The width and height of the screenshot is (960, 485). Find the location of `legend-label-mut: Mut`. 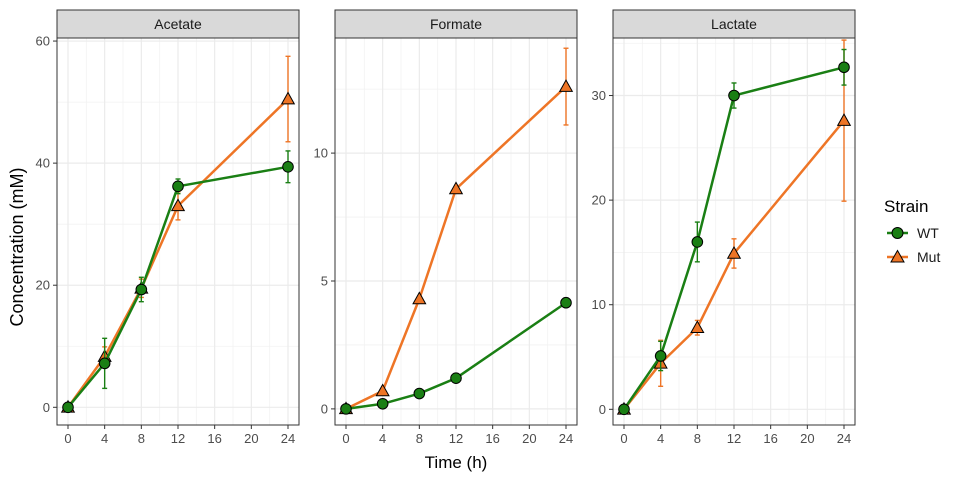

legend-label-mut: Mut is located at coordinates (928, 257).